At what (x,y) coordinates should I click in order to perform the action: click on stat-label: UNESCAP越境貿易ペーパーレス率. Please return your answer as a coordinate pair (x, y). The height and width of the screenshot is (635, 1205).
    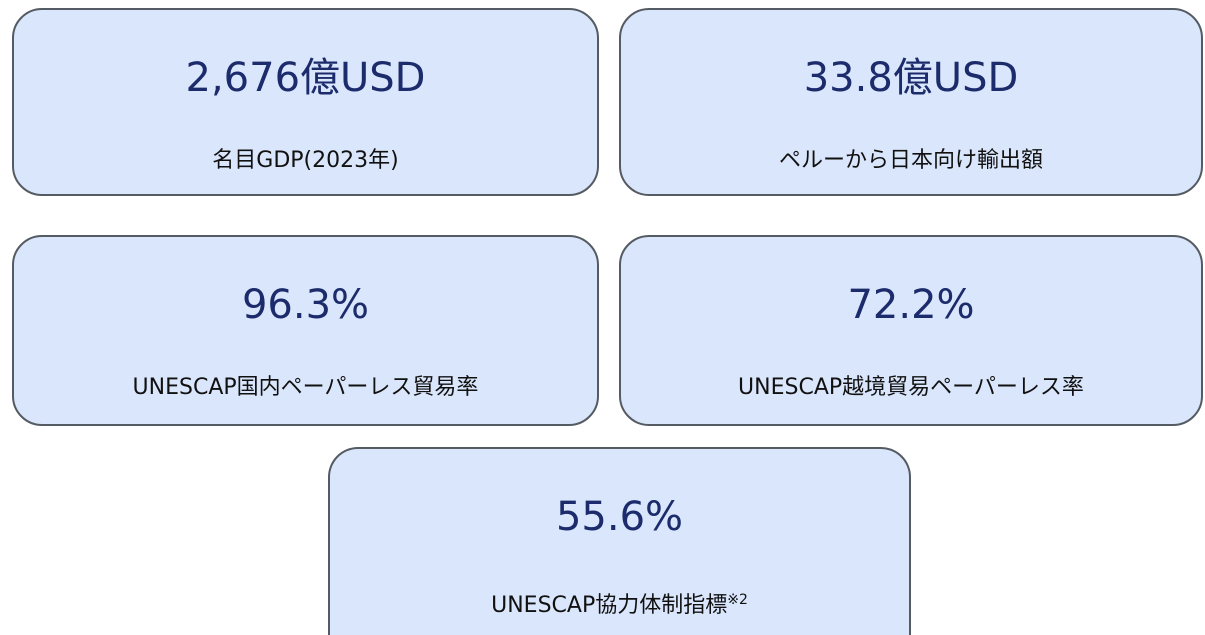
    Looking at the image, I should click on (911, 387).